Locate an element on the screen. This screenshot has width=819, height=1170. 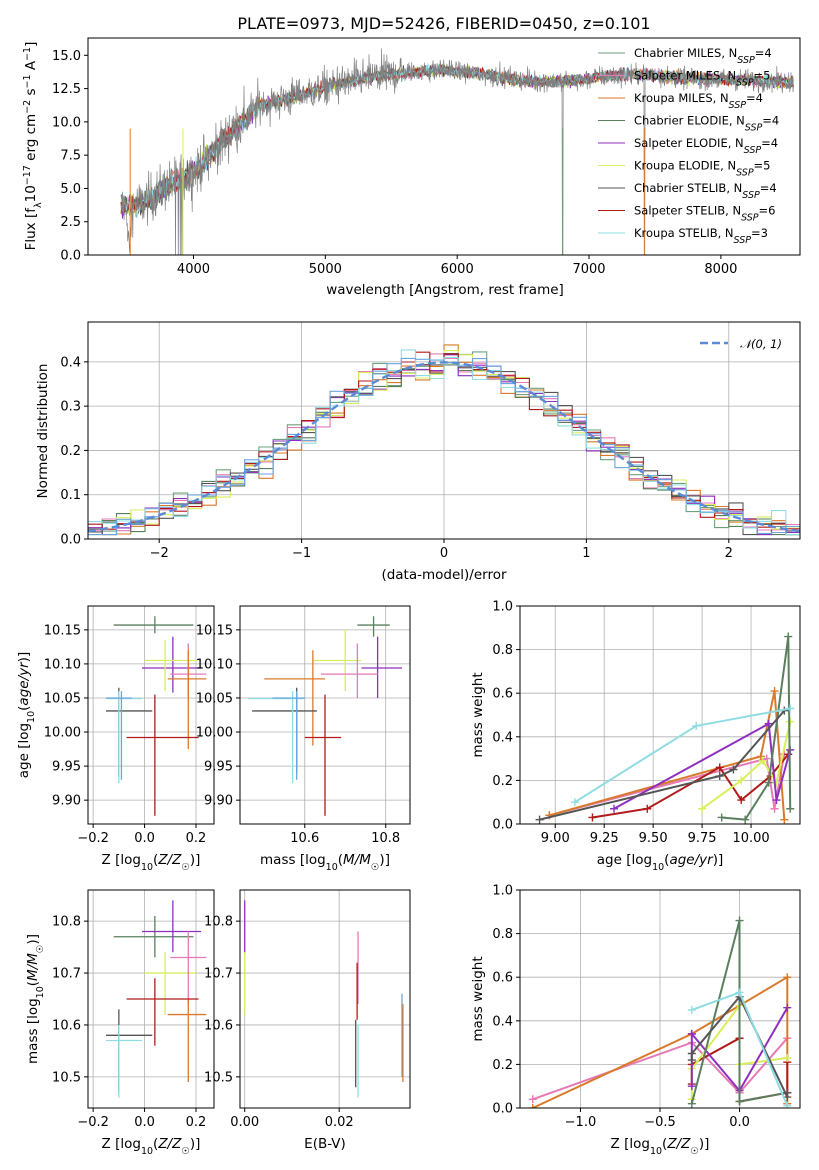
y-tick-label: 0.8 is located at coordinates (502, 934).